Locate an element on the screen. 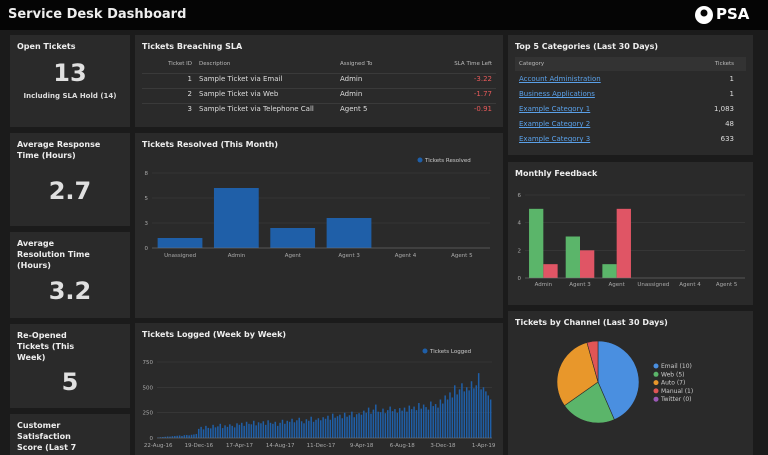  x-tick-label: Unassigned is located at coordinates (180, 256).